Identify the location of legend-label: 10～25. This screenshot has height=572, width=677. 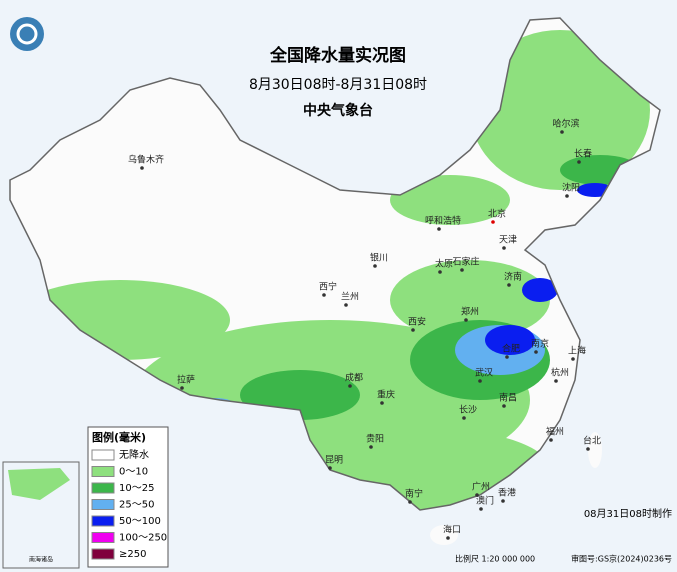
(136, 488).